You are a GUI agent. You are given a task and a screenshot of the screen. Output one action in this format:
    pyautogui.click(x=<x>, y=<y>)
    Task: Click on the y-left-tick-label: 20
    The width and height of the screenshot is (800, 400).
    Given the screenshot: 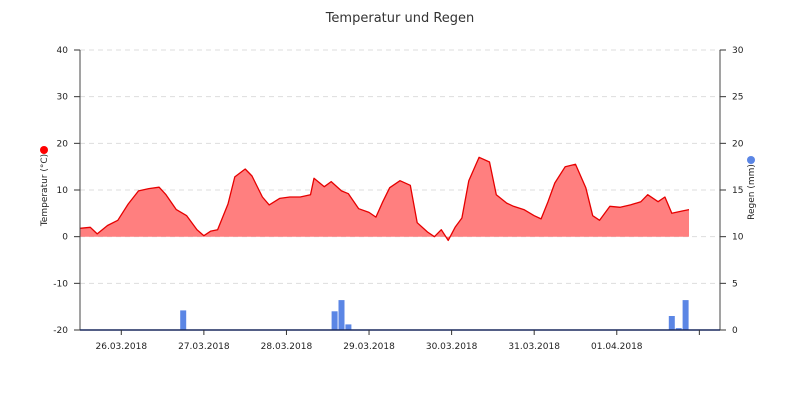 What is the action you would take?
    pyautogui.click(x=63, y=144)
    